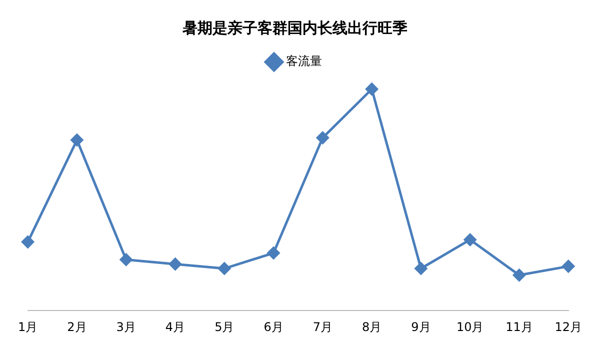 The width and height of the screenshot is (600, 363). I want to click on x-tick-label: 2月, so click(77, 327).